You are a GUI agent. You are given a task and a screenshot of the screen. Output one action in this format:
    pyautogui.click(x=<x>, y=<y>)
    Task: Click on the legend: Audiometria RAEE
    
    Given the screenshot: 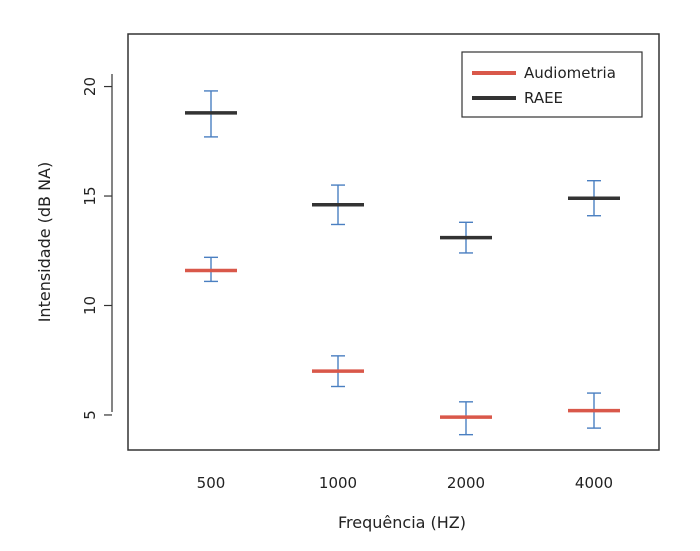 What is the action you would take?
    pyautogui.click(x=552, y=84)
    